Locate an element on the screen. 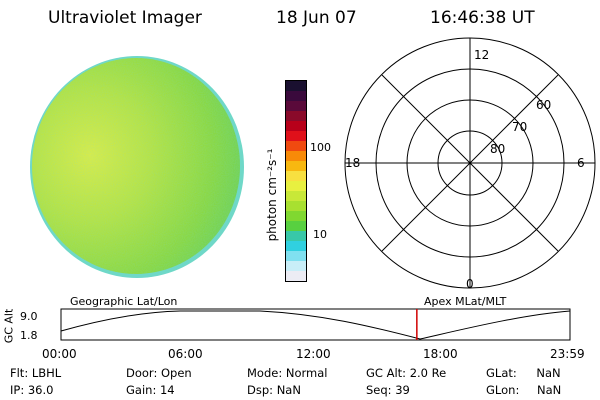 Image resolution: width=600 pixels, height=400 pixels. time-label: 16:46:38 UT is located at coordinates (482, 18).